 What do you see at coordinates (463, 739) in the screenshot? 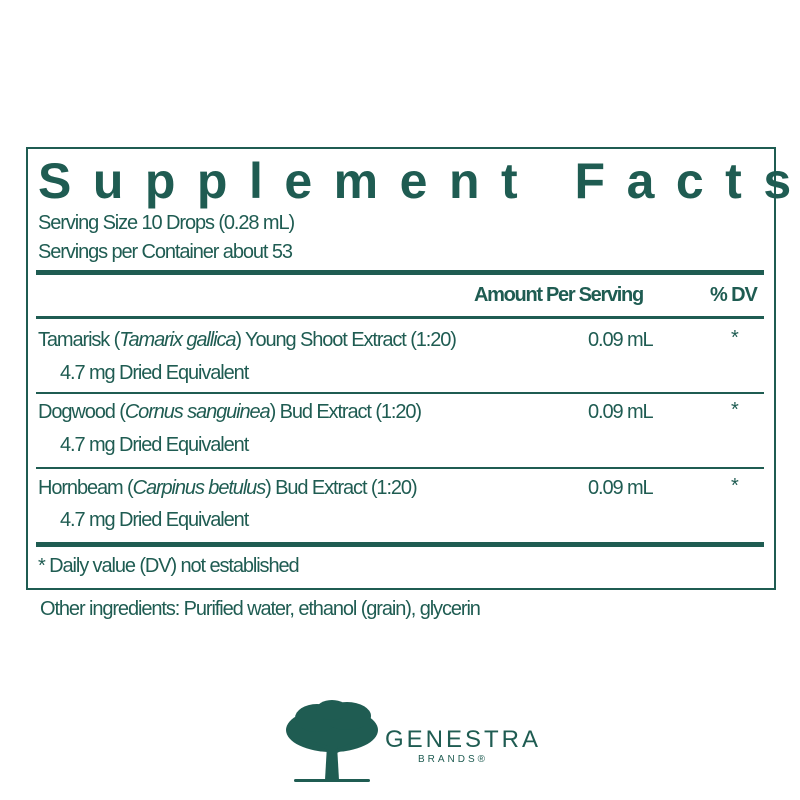
I see `brand-name: GENESTRA` at bounding box center [463, 739].